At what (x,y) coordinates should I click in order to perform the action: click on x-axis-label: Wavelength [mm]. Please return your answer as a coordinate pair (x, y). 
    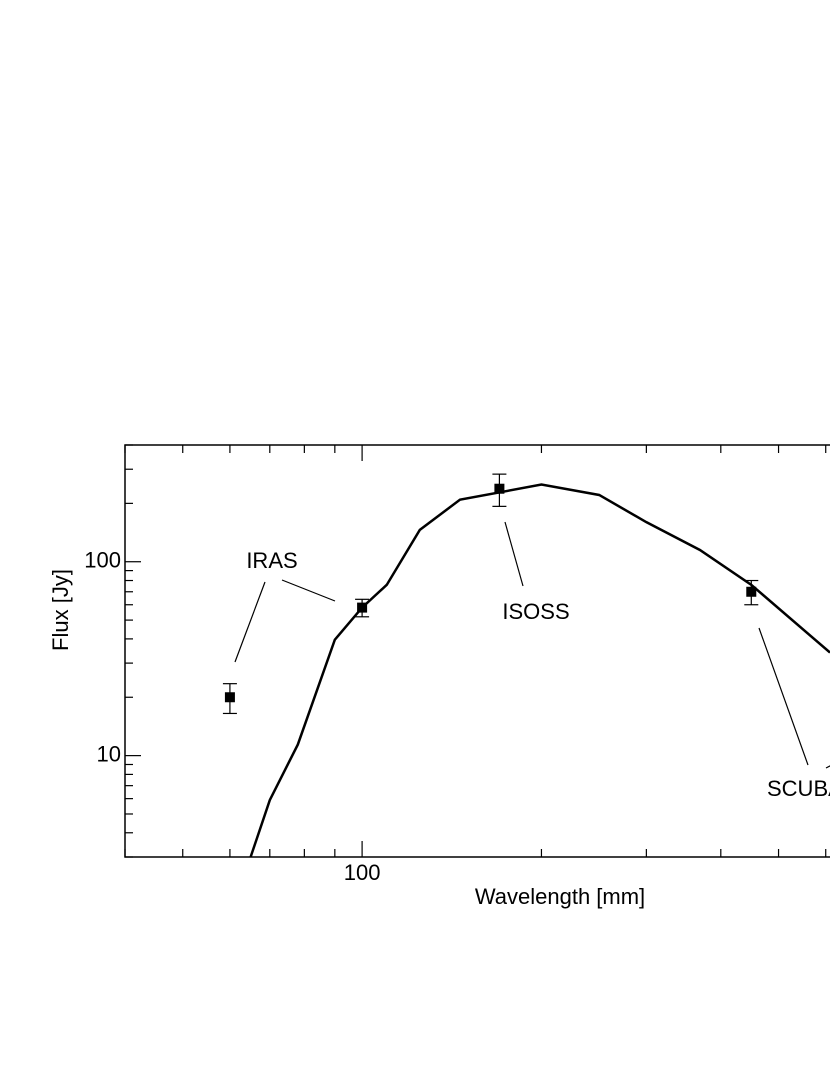
    Looking at the image, I should click on (560, 896).